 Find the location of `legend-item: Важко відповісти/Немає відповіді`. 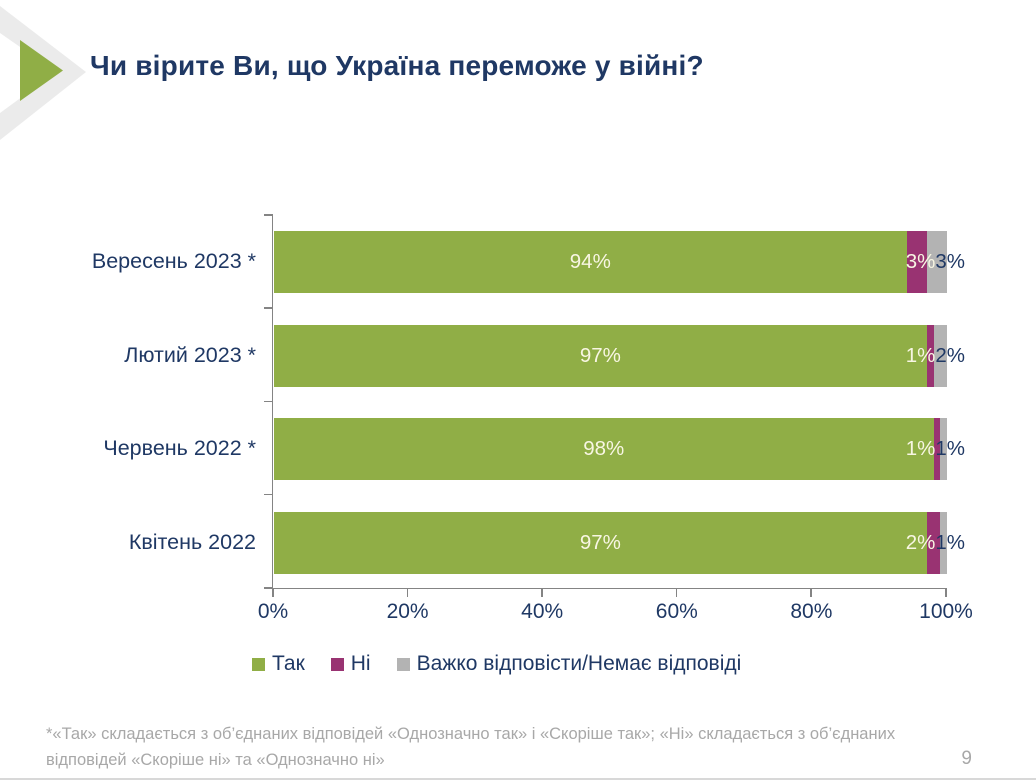

legend-item: Важко відповісти/Немає відповіді is located at coordinates (569, 664).